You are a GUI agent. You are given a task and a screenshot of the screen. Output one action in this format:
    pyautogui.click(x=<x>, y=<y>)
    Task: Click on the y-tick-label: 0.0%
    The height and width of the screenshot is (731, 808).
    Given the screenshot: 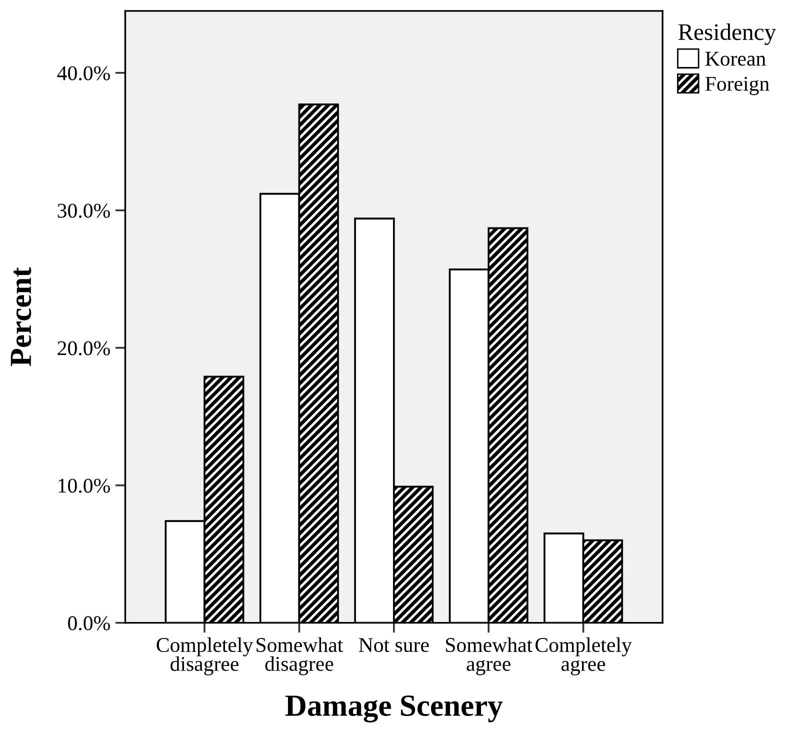 What is the action you would take?
    pyautogui.click(x=89, y=623)
    